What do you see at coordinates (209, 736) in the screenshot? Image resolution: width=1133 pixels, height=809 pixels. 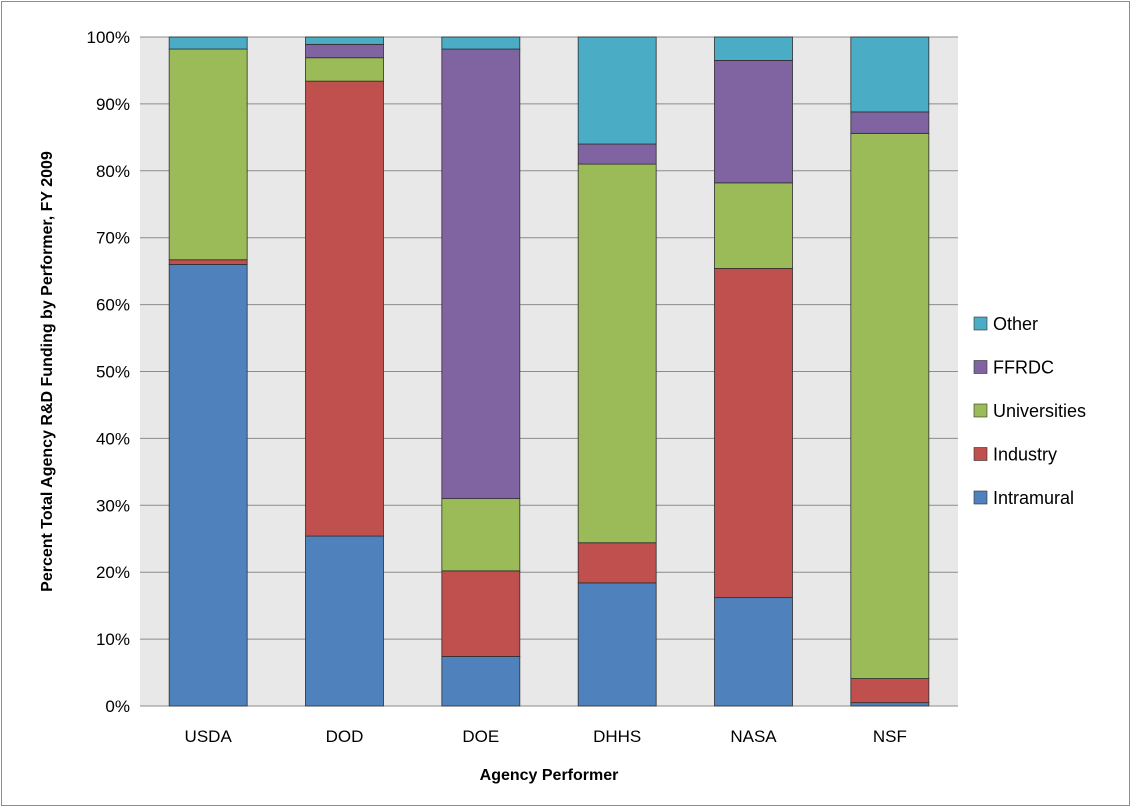 I see `x-tick-label: USDA` at bounding box center [209, 736].